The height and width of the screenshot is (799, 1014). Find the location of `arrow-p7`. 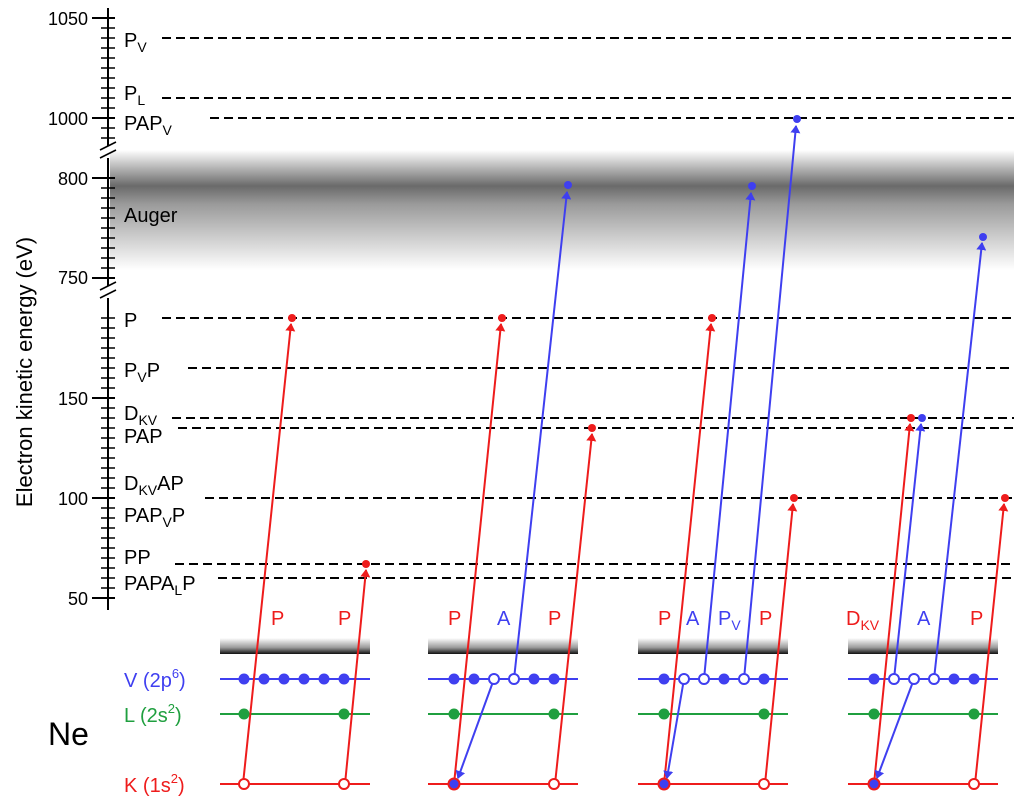

arrow-p7 is located at coordinates (894, 604).